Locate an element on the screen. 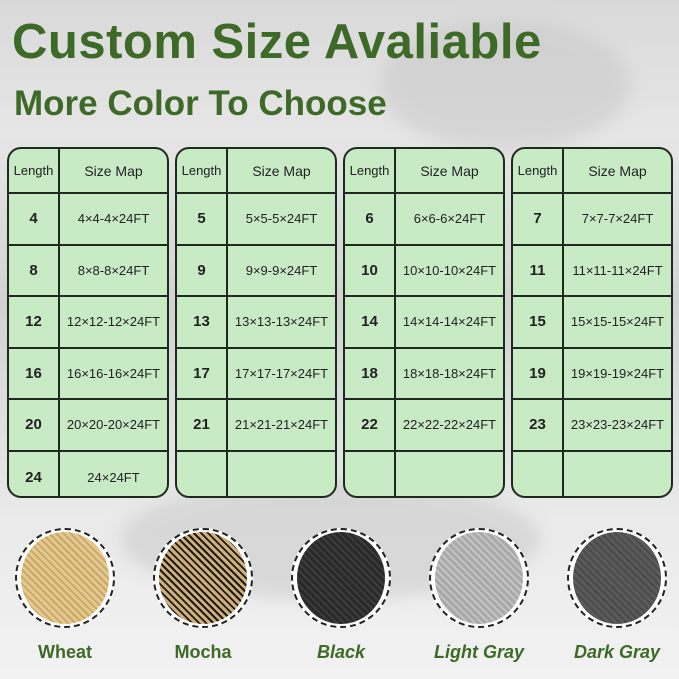  table-row: 20 20×20-20×24FT is located at coordinates (88, 426).